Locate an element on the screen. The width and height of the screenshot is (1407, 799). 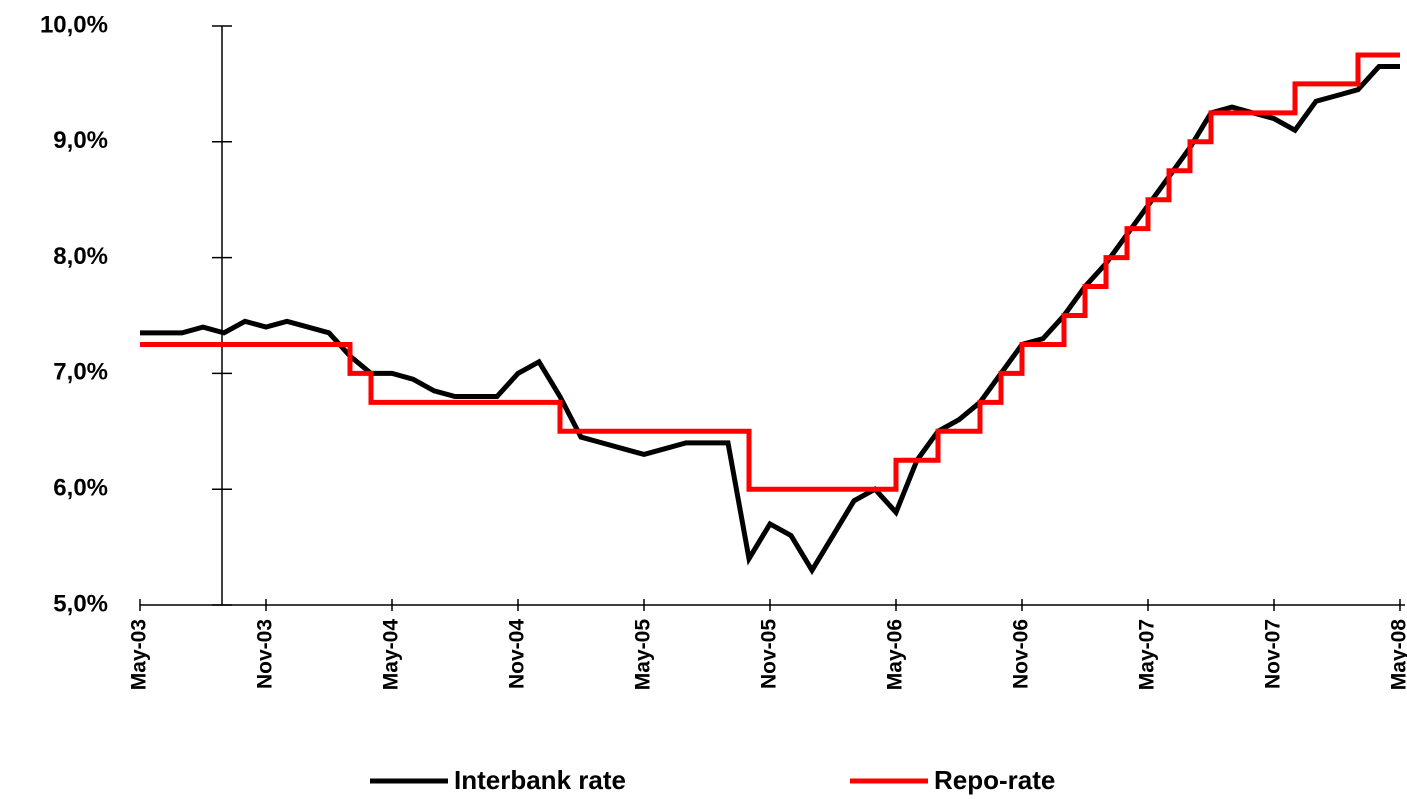
x-tick-label: Nov-06 is located at coordinates (1021, 654).